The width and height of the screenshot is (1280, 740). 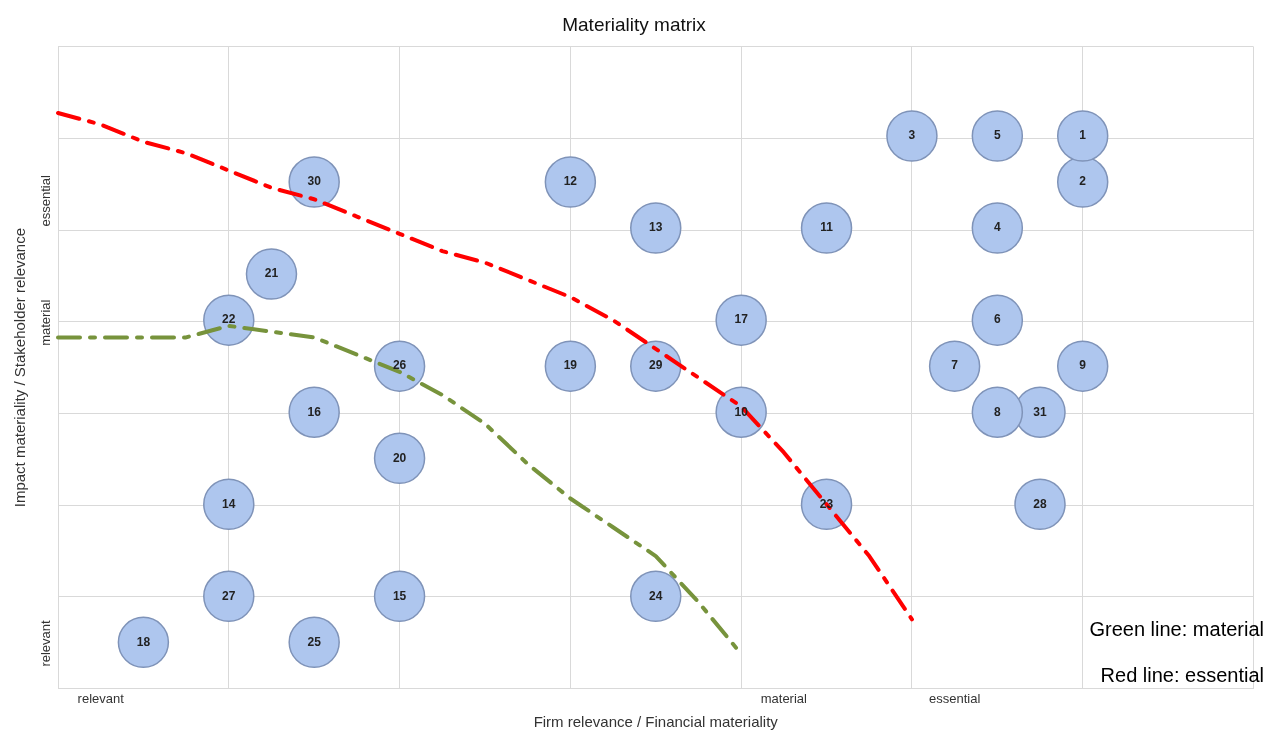 What do you see at coordinates (399, 365) in the screenshot?
I see `series-label: 26` at bounding box center [399, 365].